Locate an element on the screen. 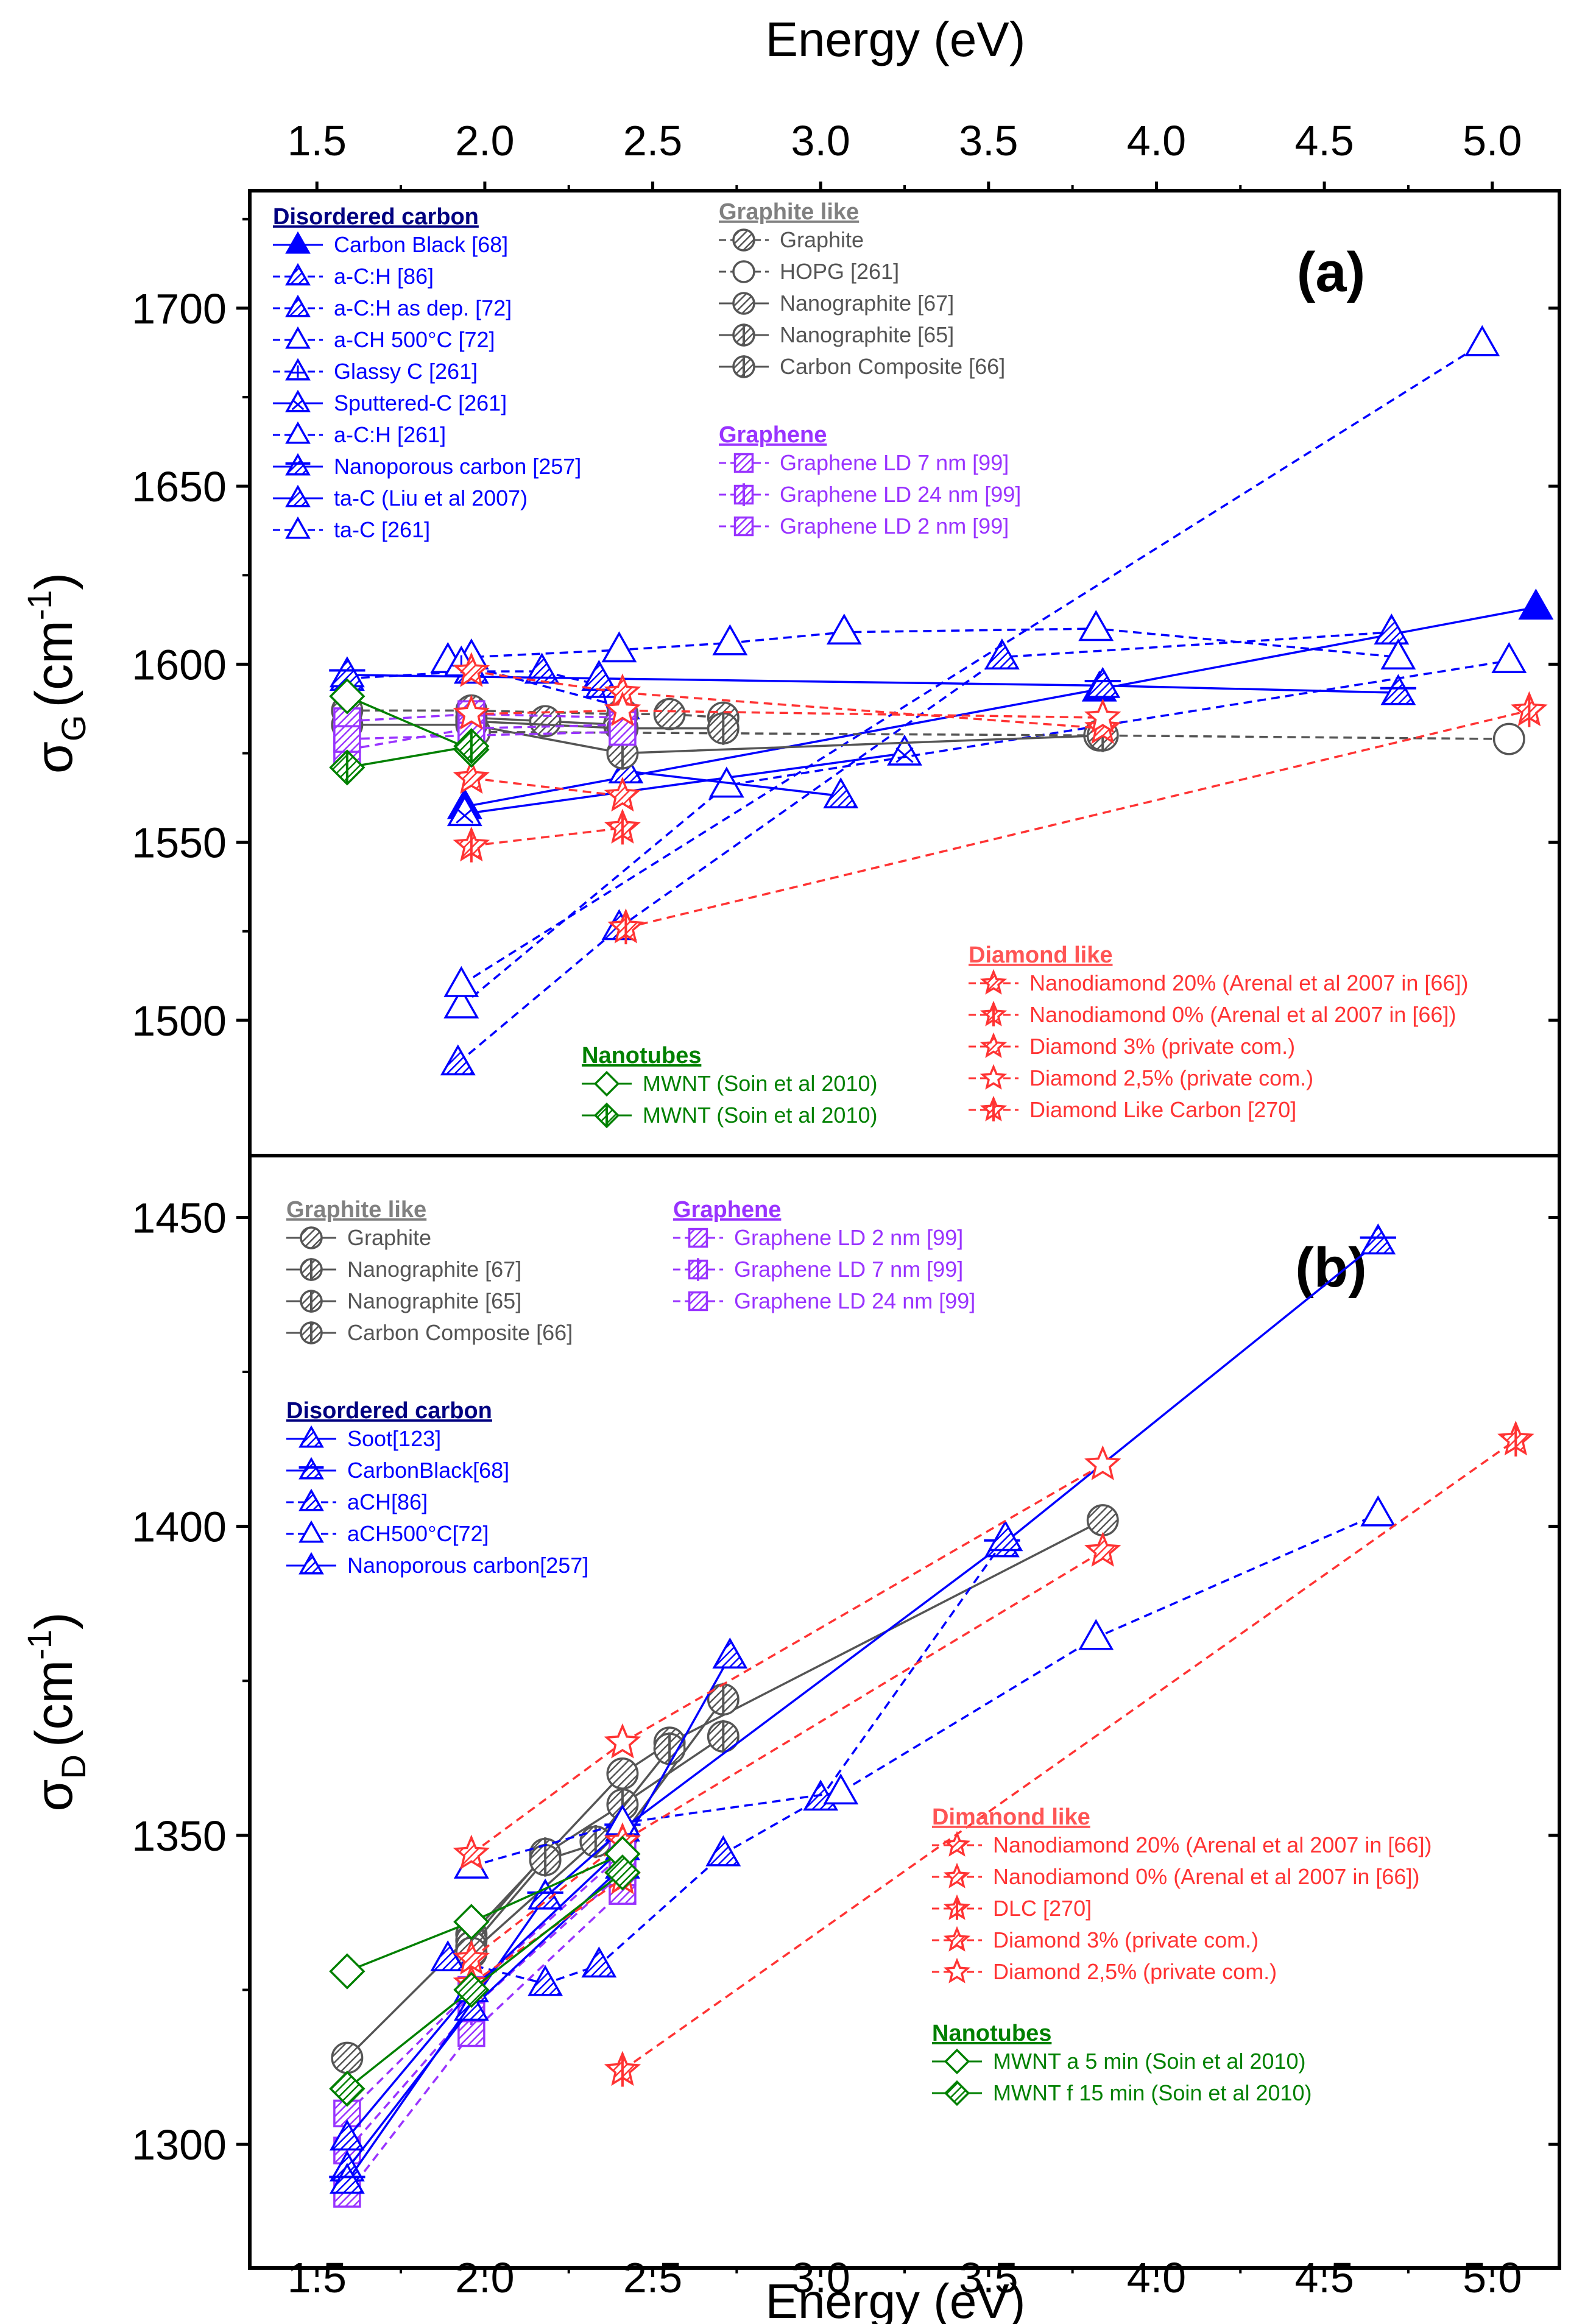 The image size is (1571, 2324). legend-label: Graphene LD 24 nm [99] is located at coordinates (900, 494).